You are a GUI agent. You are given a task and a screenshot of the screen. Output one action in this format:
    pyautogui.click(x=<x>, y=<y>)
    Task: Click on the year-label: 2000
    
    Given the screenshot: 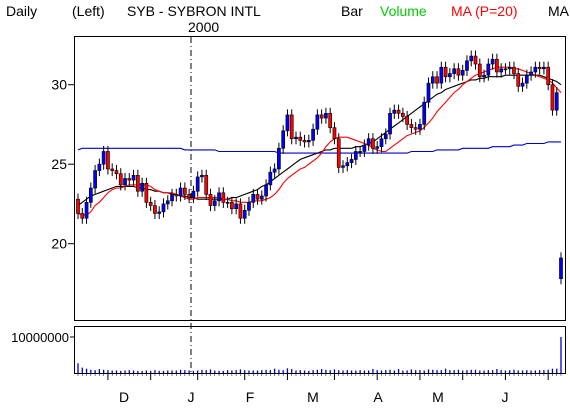 What is the action you would take?
    pyautogui.click(x=203, y=27)
    